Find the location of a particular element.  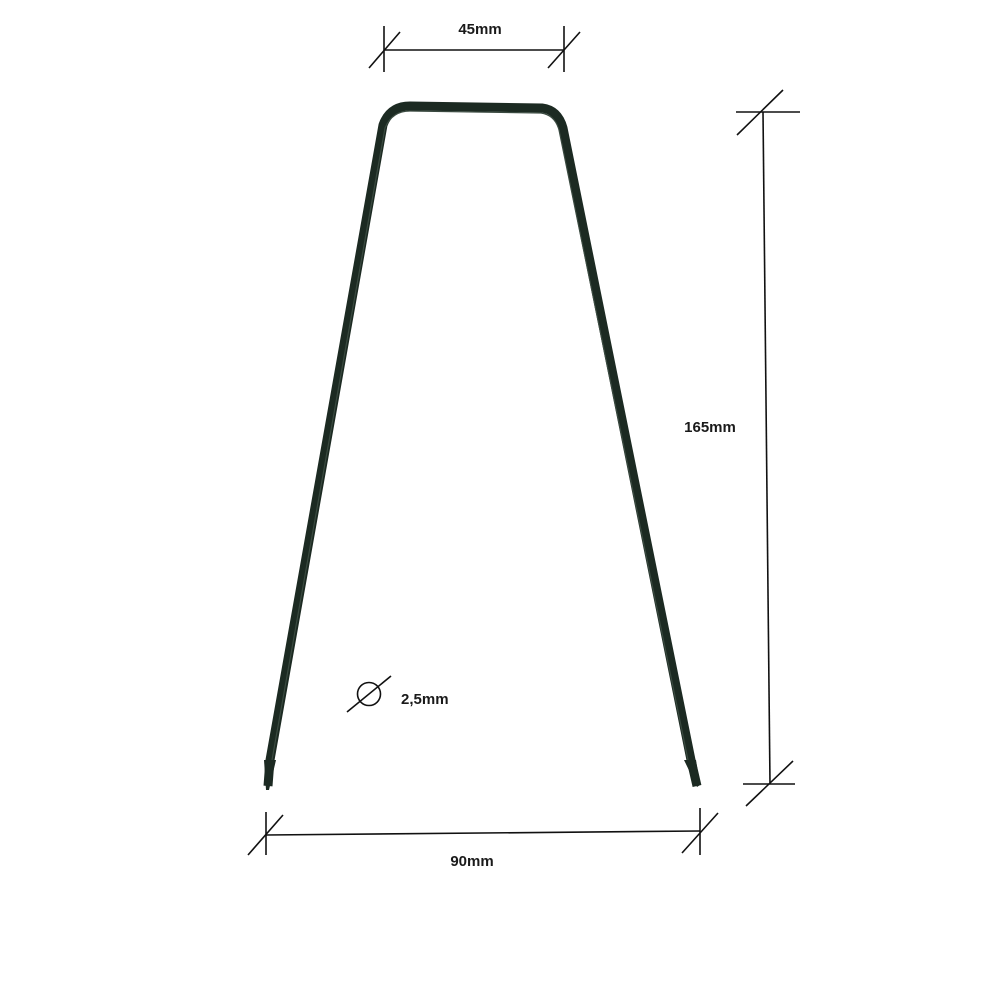

top-tick-right is located at coordinates (564, 50).